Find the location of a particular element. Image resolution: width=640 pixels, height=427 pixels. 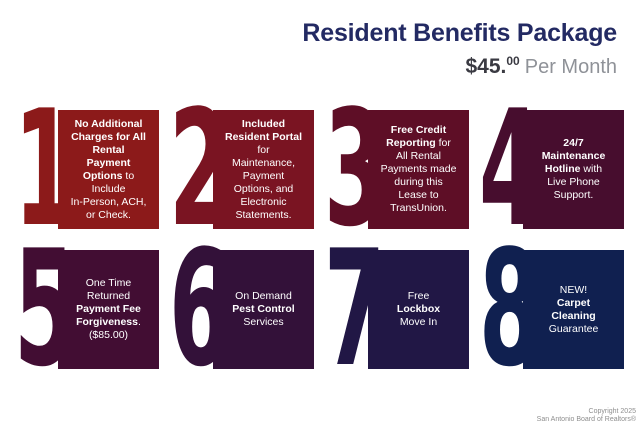

benefit-text-7: Free Lockbox Move In is located at coordinates (418, 309).